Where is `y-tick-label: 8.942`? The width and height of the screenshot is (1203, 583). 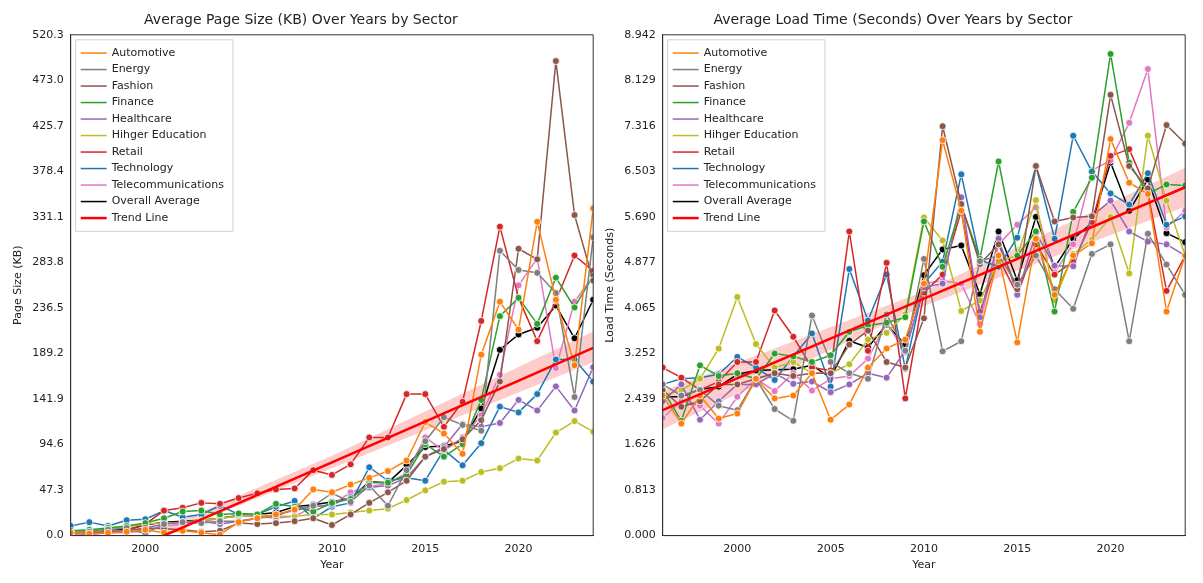
y-tick-label: 8.942 is located at coordinates (640, 34).